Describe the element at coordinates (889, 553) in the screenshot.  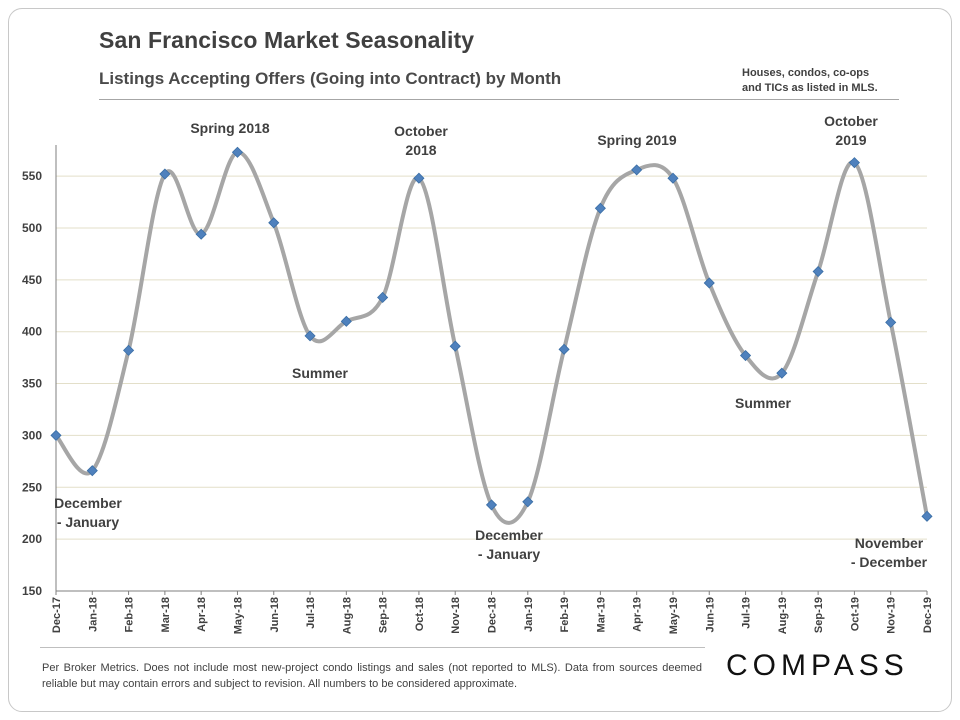
I see `annotation-november-december: November - December` at that location.